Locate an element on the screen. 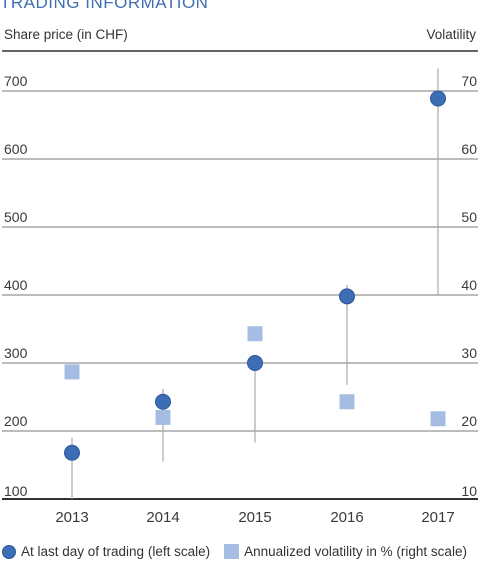 This screenshot has width=480, height=564. y-tick-label-left: 700 is located at coordinates (16, 81).